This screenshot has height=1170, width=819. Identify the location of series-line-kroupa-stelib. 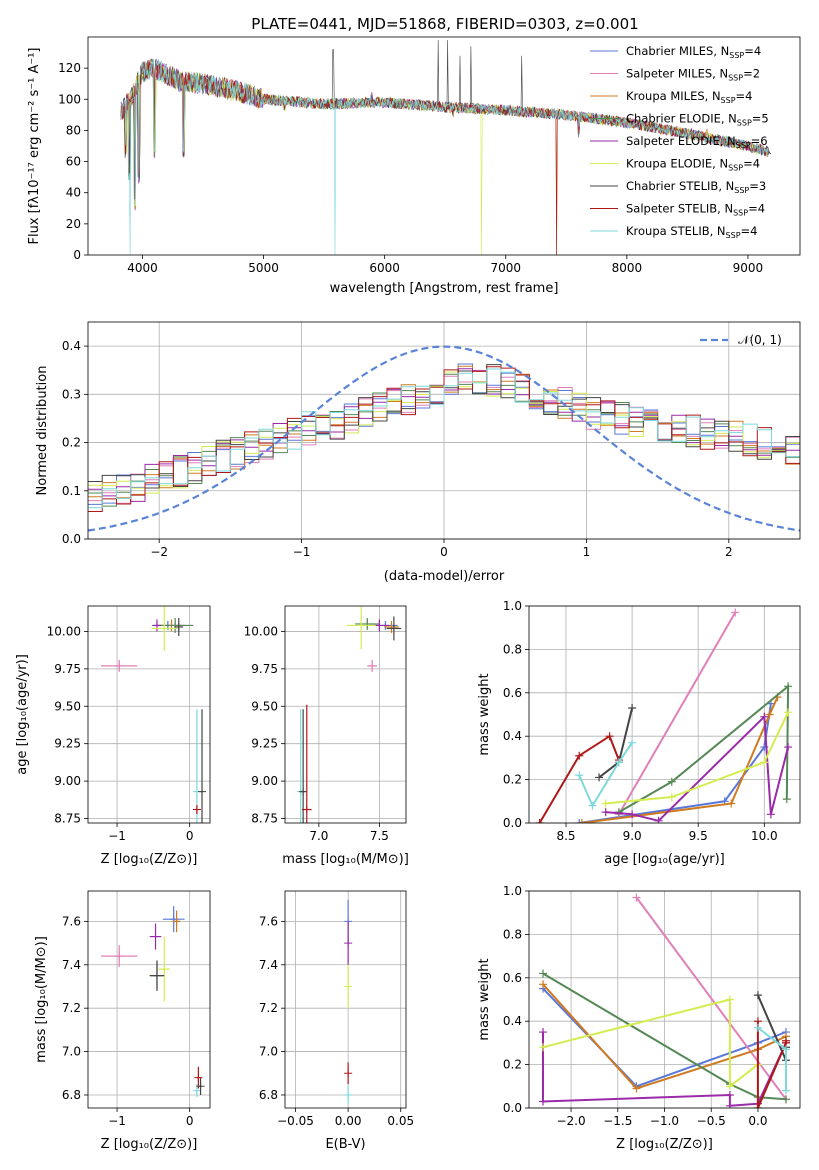
(605, 775).